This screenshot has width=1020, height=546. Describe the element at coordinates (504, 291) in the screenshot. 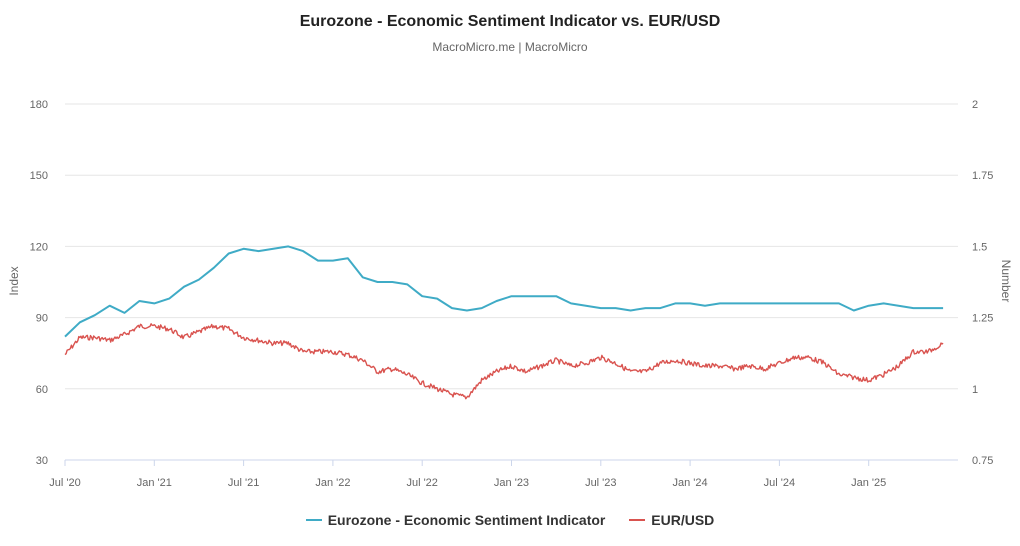

I see `series-line-sentiment` at that location.